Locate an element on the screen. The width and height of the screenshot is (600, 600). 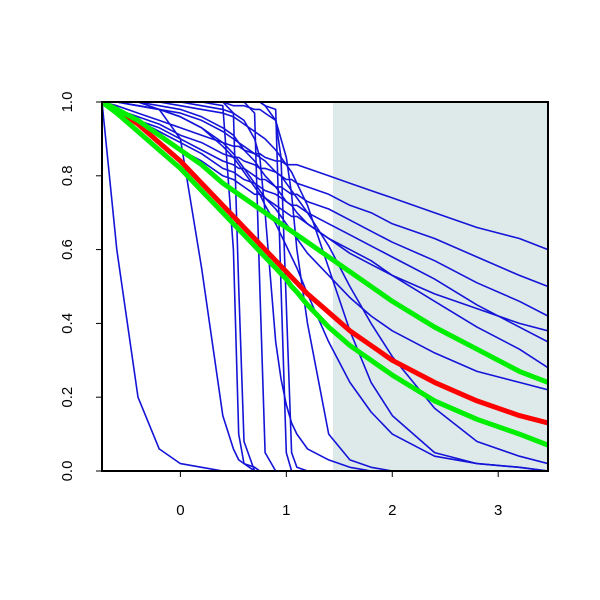
y-tick-label: 0.0 is located at coordinates (67, 471).